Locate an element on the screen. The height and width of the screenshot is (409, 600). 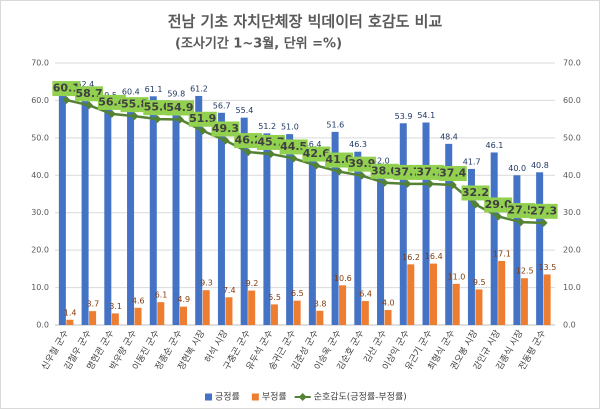
value-label: 42.6 is located at coordinates (316, 153).